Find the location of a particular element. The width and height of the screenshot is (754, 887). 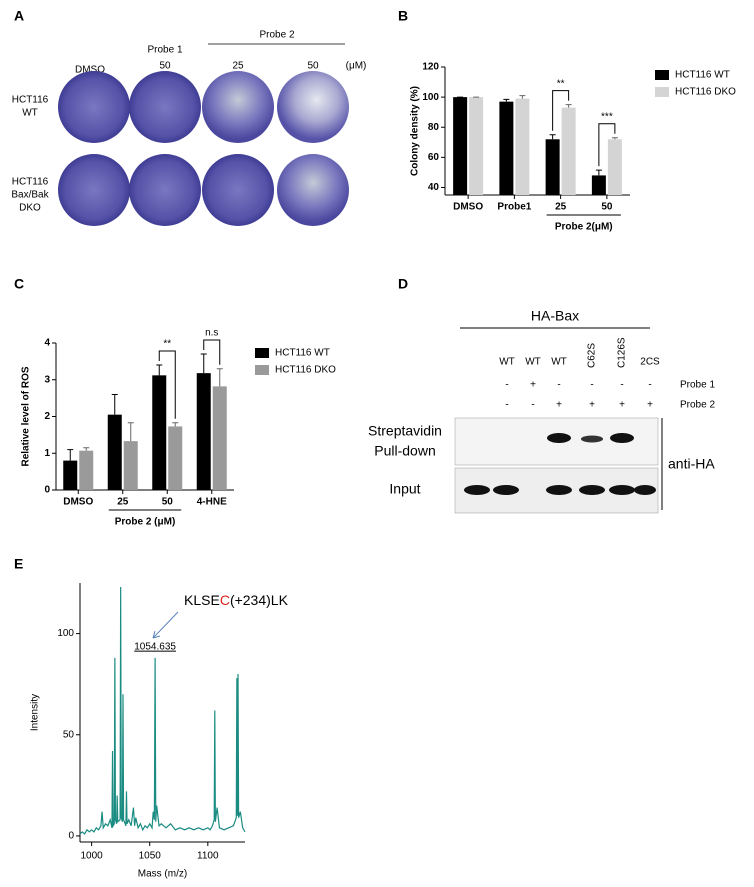

y-axis-label: Relative level of ROS is located at coordinates (26, 416).